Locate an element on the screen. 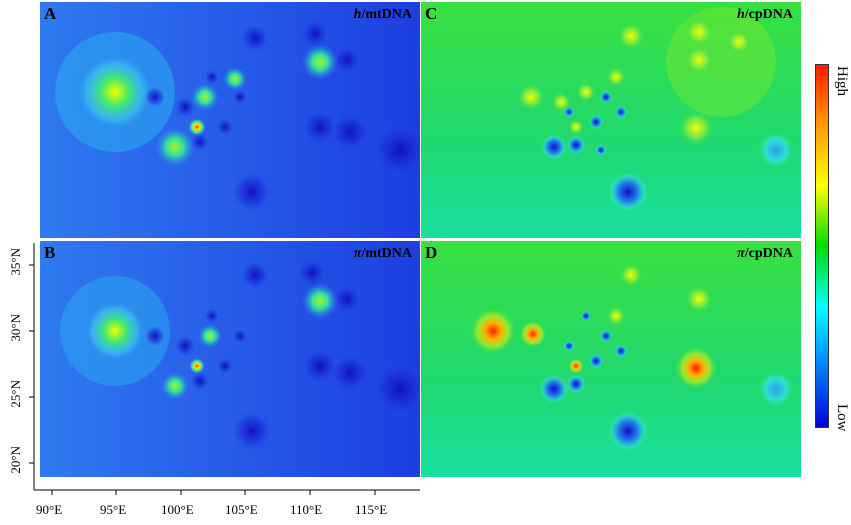 This screenshot has width=851, height=525. panel-b-variable: π is located at coordinates (357, 253).